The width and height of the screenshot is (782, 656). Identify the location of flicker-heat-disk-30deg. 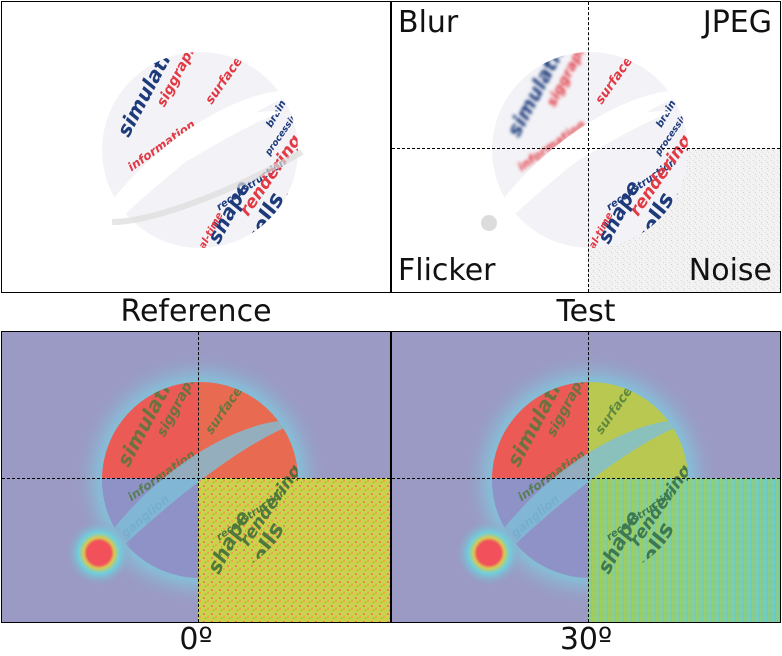
(489, 553).